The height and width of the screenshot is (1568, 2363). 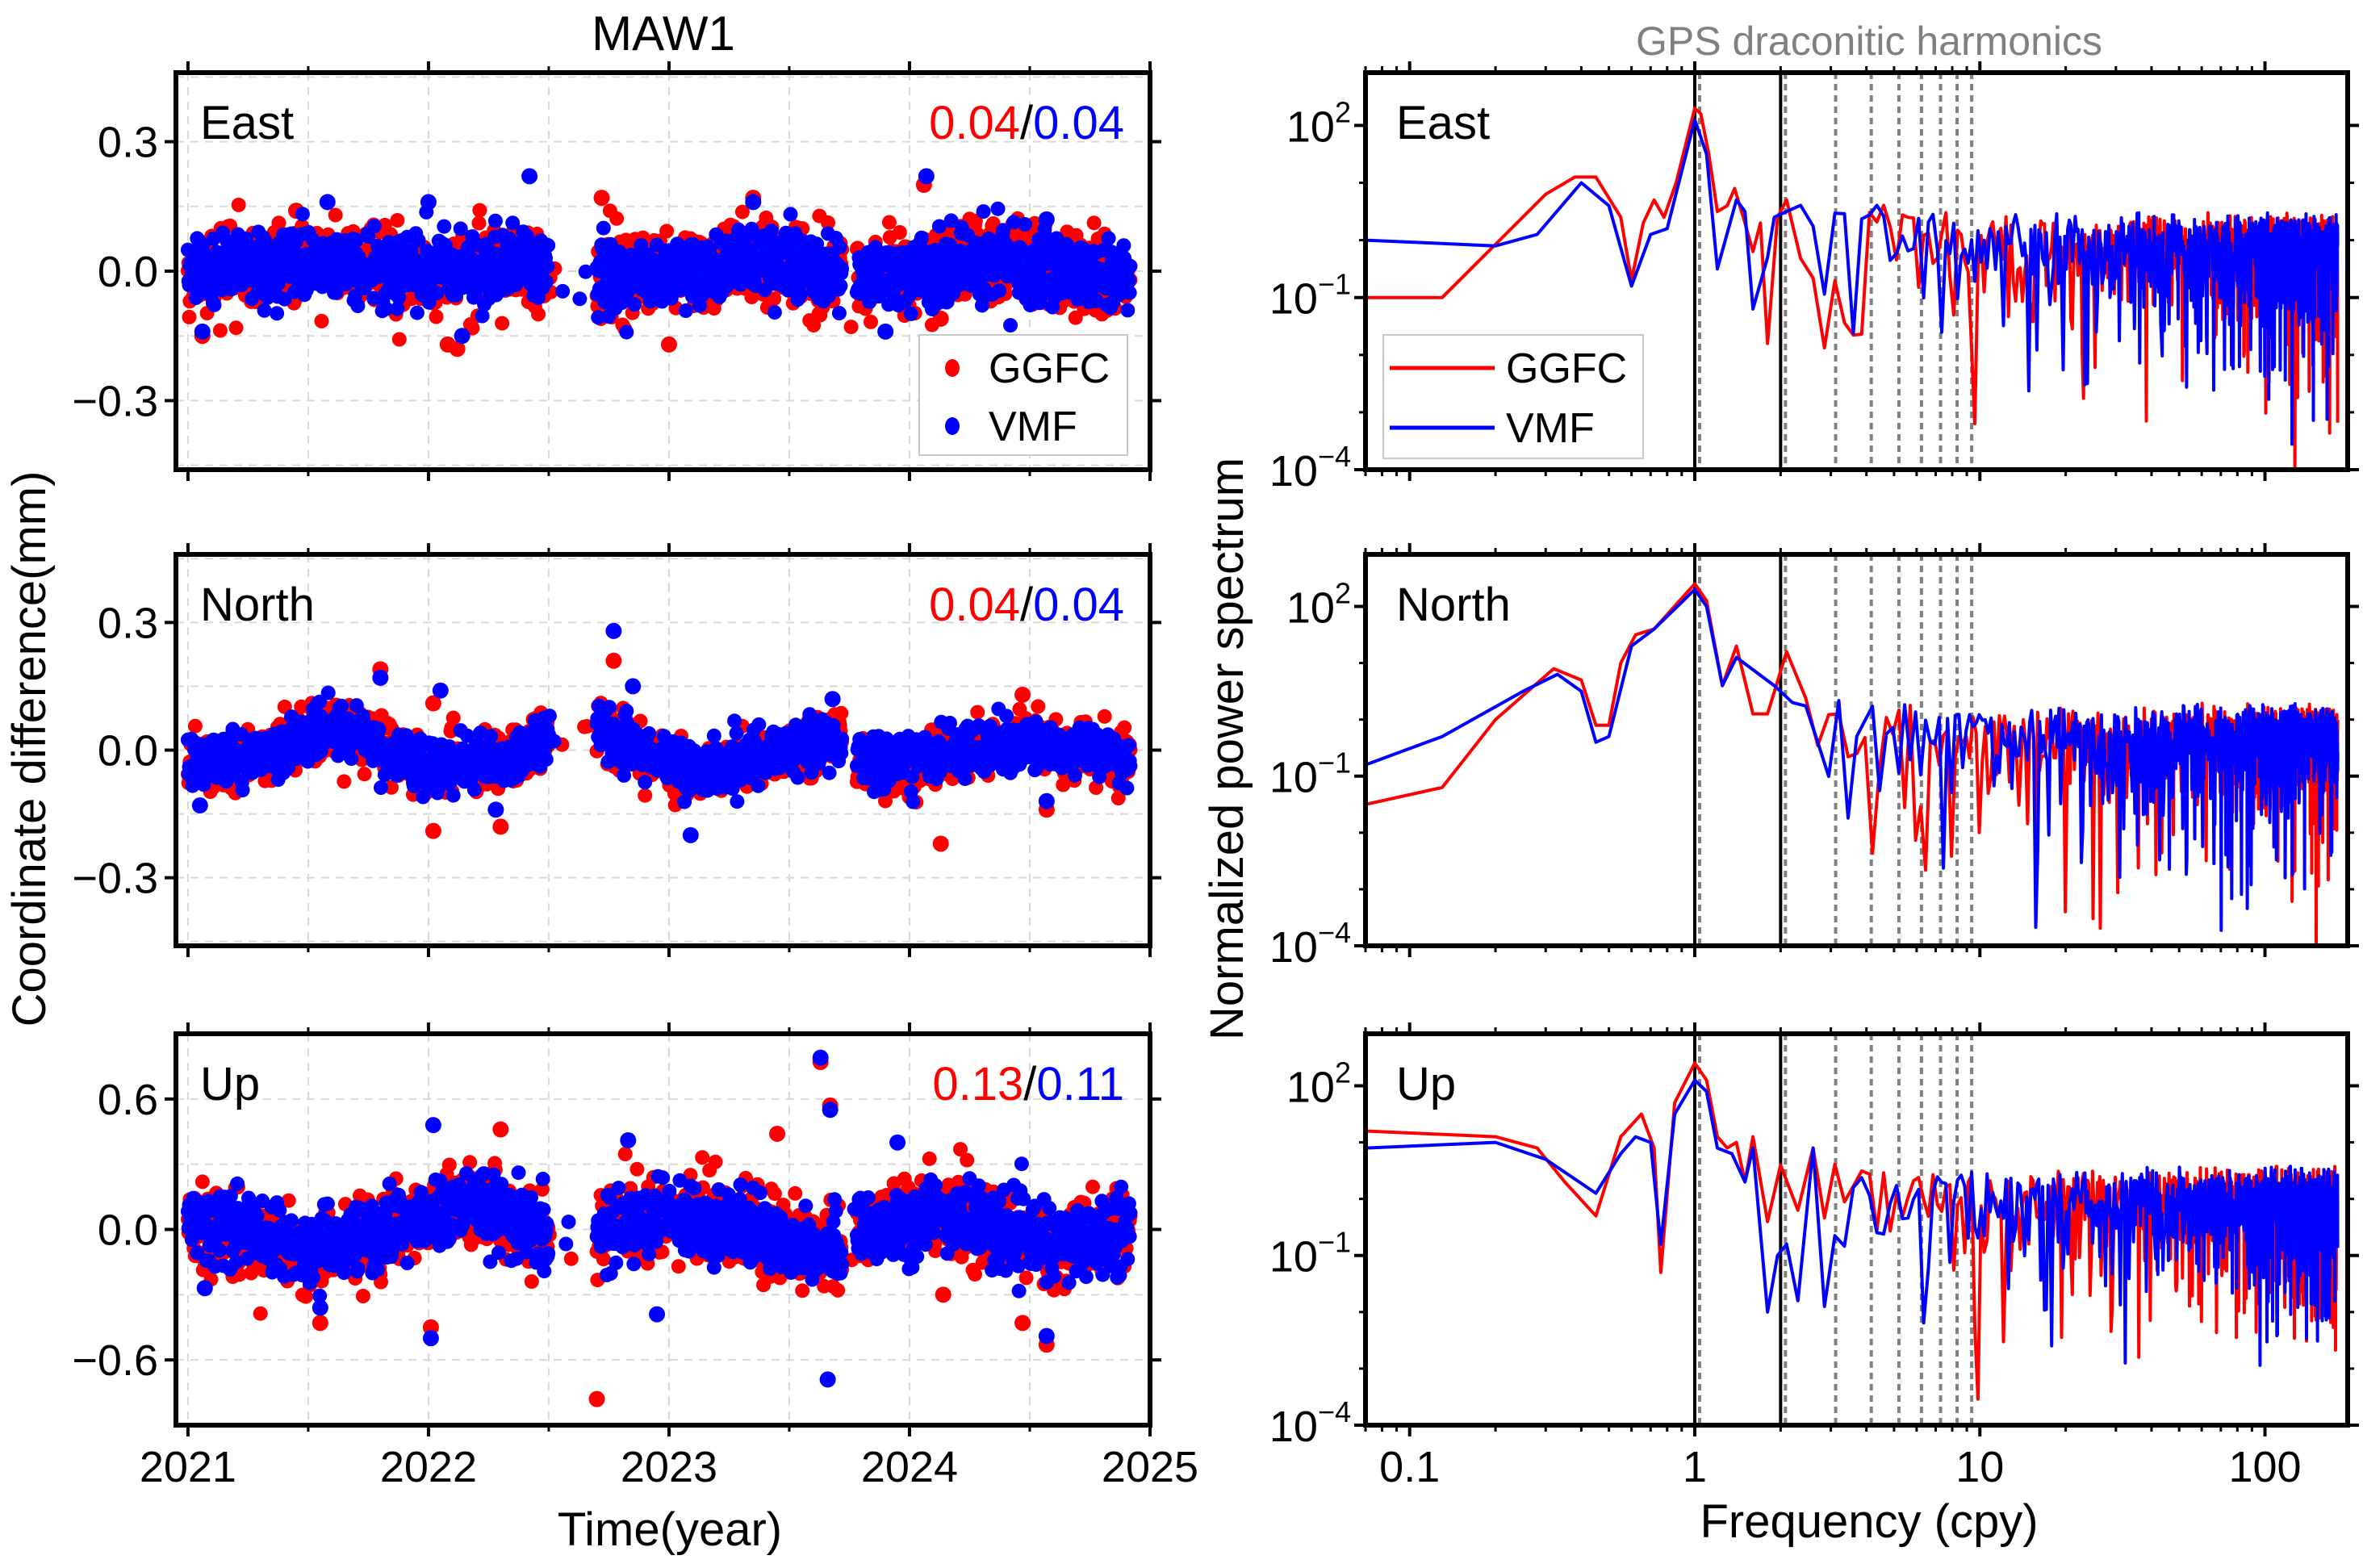 I want to click on right-y-axis-label: Normalized power spectrum, so click(x=1227, y=749).